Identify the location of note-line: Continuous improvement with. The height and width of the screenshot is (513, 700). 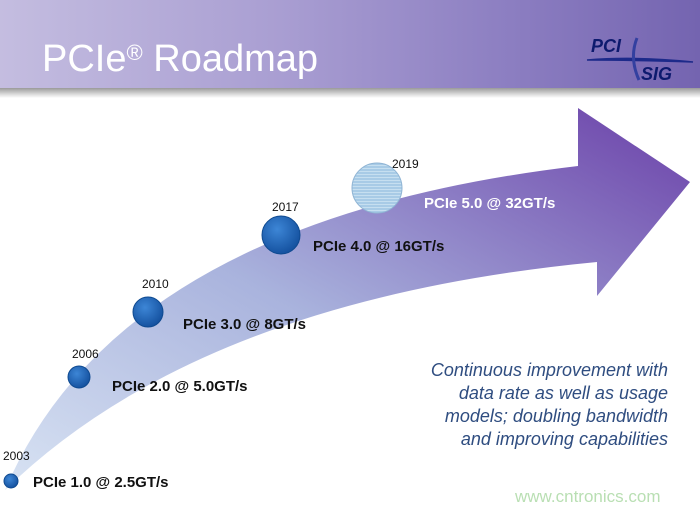
(549, 370).